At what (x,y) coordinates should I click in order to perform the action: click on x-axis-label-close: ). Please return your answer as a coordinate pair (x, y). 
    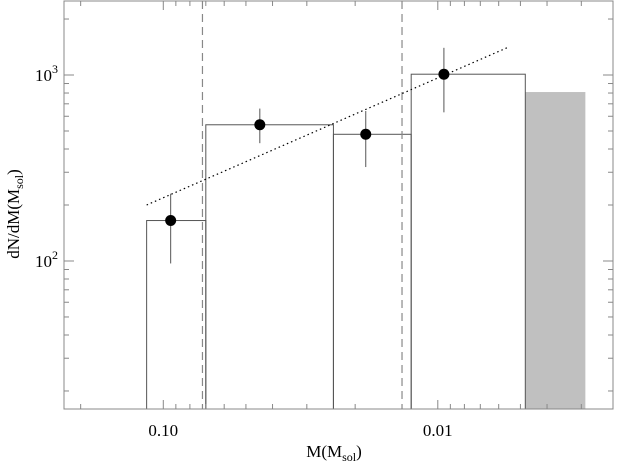
    Looking at the image, I should click on (359, 451).